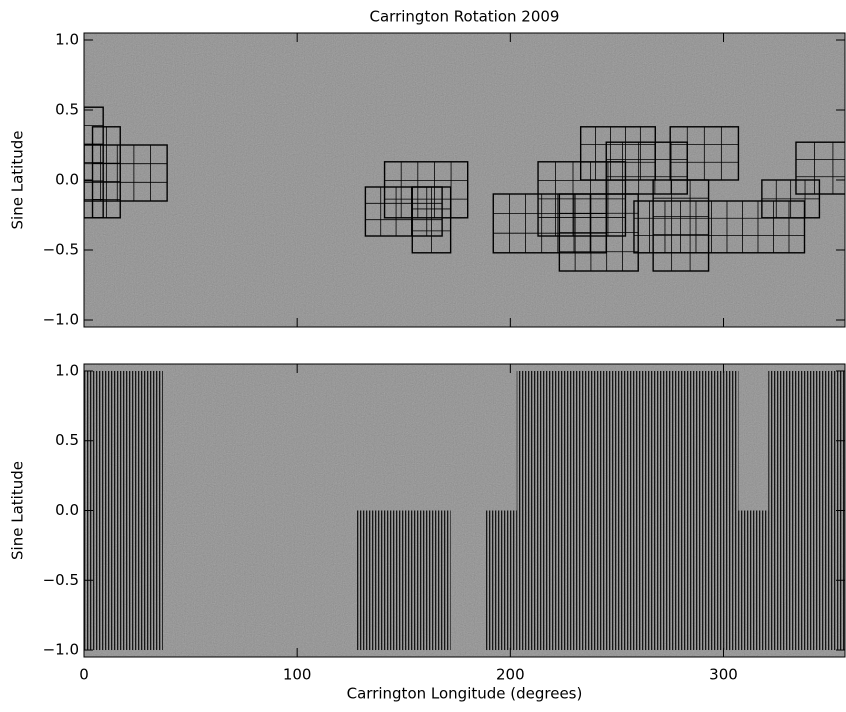 The width and height of the screenshot is (846, 712). Describe the element at coordinates (465, 694) in the screenshot. I see `x-axis-label: Carrington Longitude (degrees)` at that location.